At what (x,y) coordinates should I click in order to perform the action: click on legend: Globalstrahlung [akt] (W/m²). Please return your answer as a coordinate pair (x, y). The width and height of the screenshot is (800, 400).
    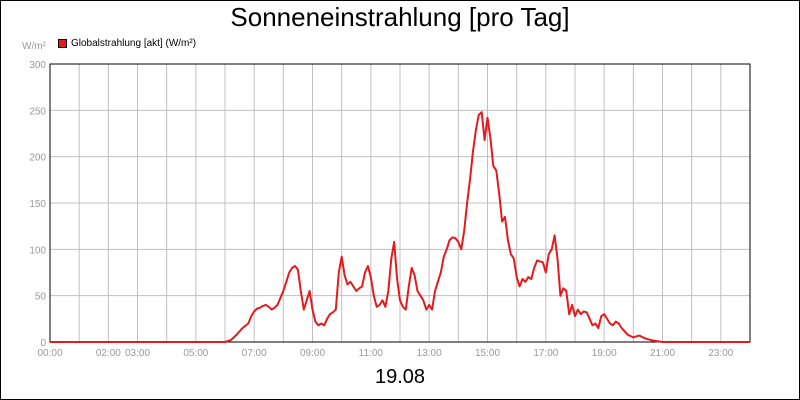
    Looking at the image, I should click on (127, 43).